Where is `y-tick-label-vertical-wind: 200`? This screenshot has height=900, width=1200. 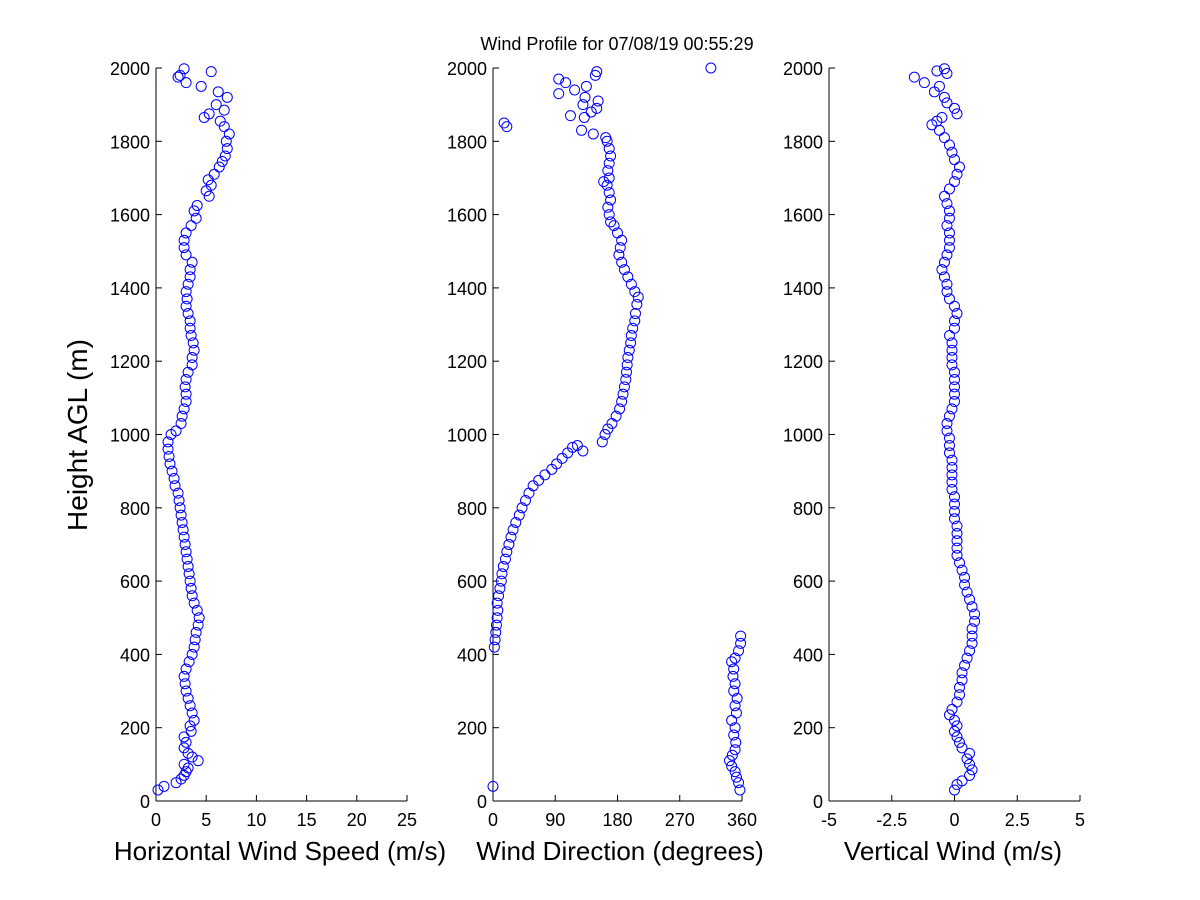
y-tick-label-vertical-wind: 200 is located at coordinates (808, 729).